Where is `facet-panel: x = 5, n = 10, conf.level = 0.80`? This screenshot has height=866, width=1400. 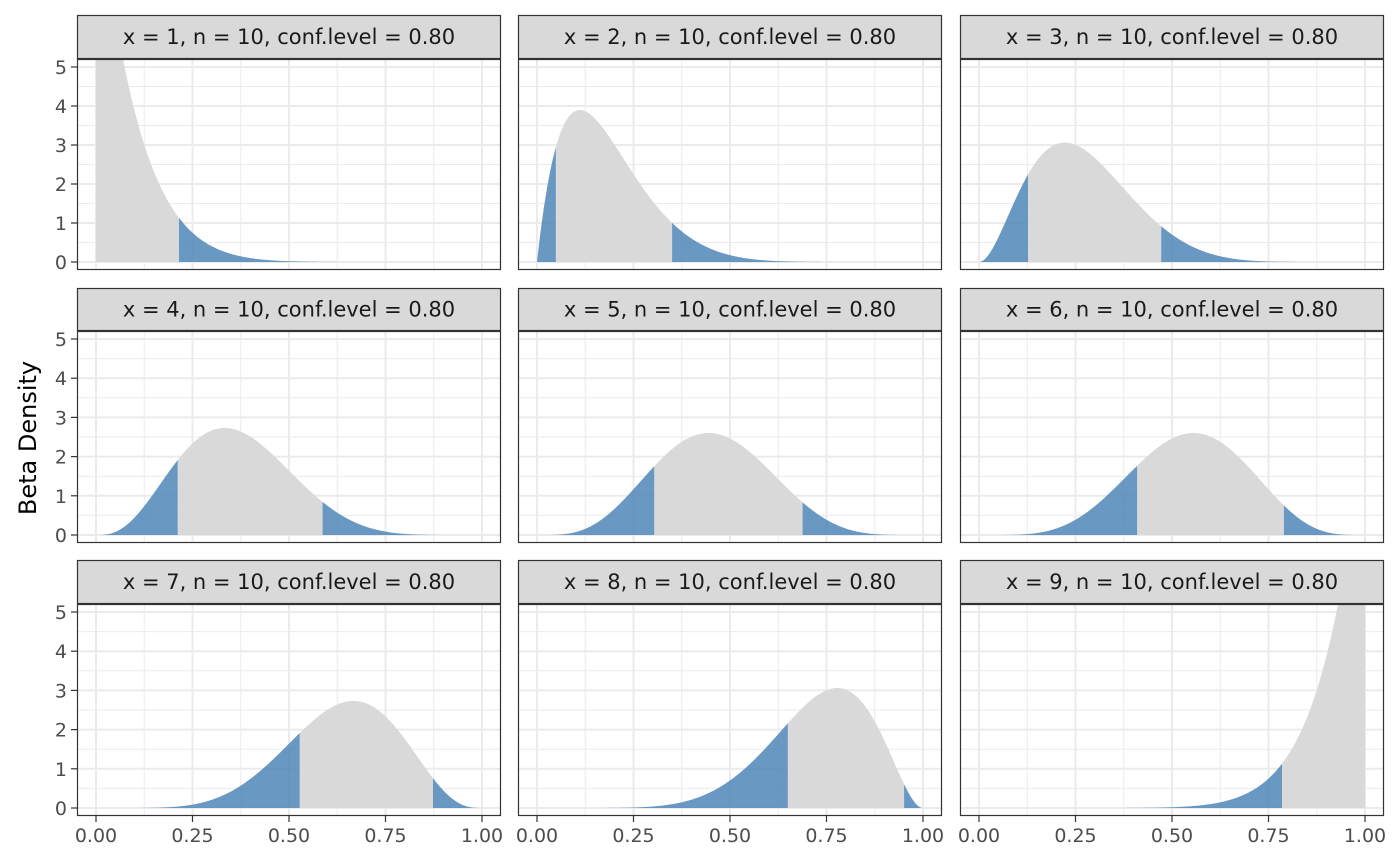 facet-panel: x = 5, n = 10, conf.level = 0.80 is located at coordinates (730, 415).